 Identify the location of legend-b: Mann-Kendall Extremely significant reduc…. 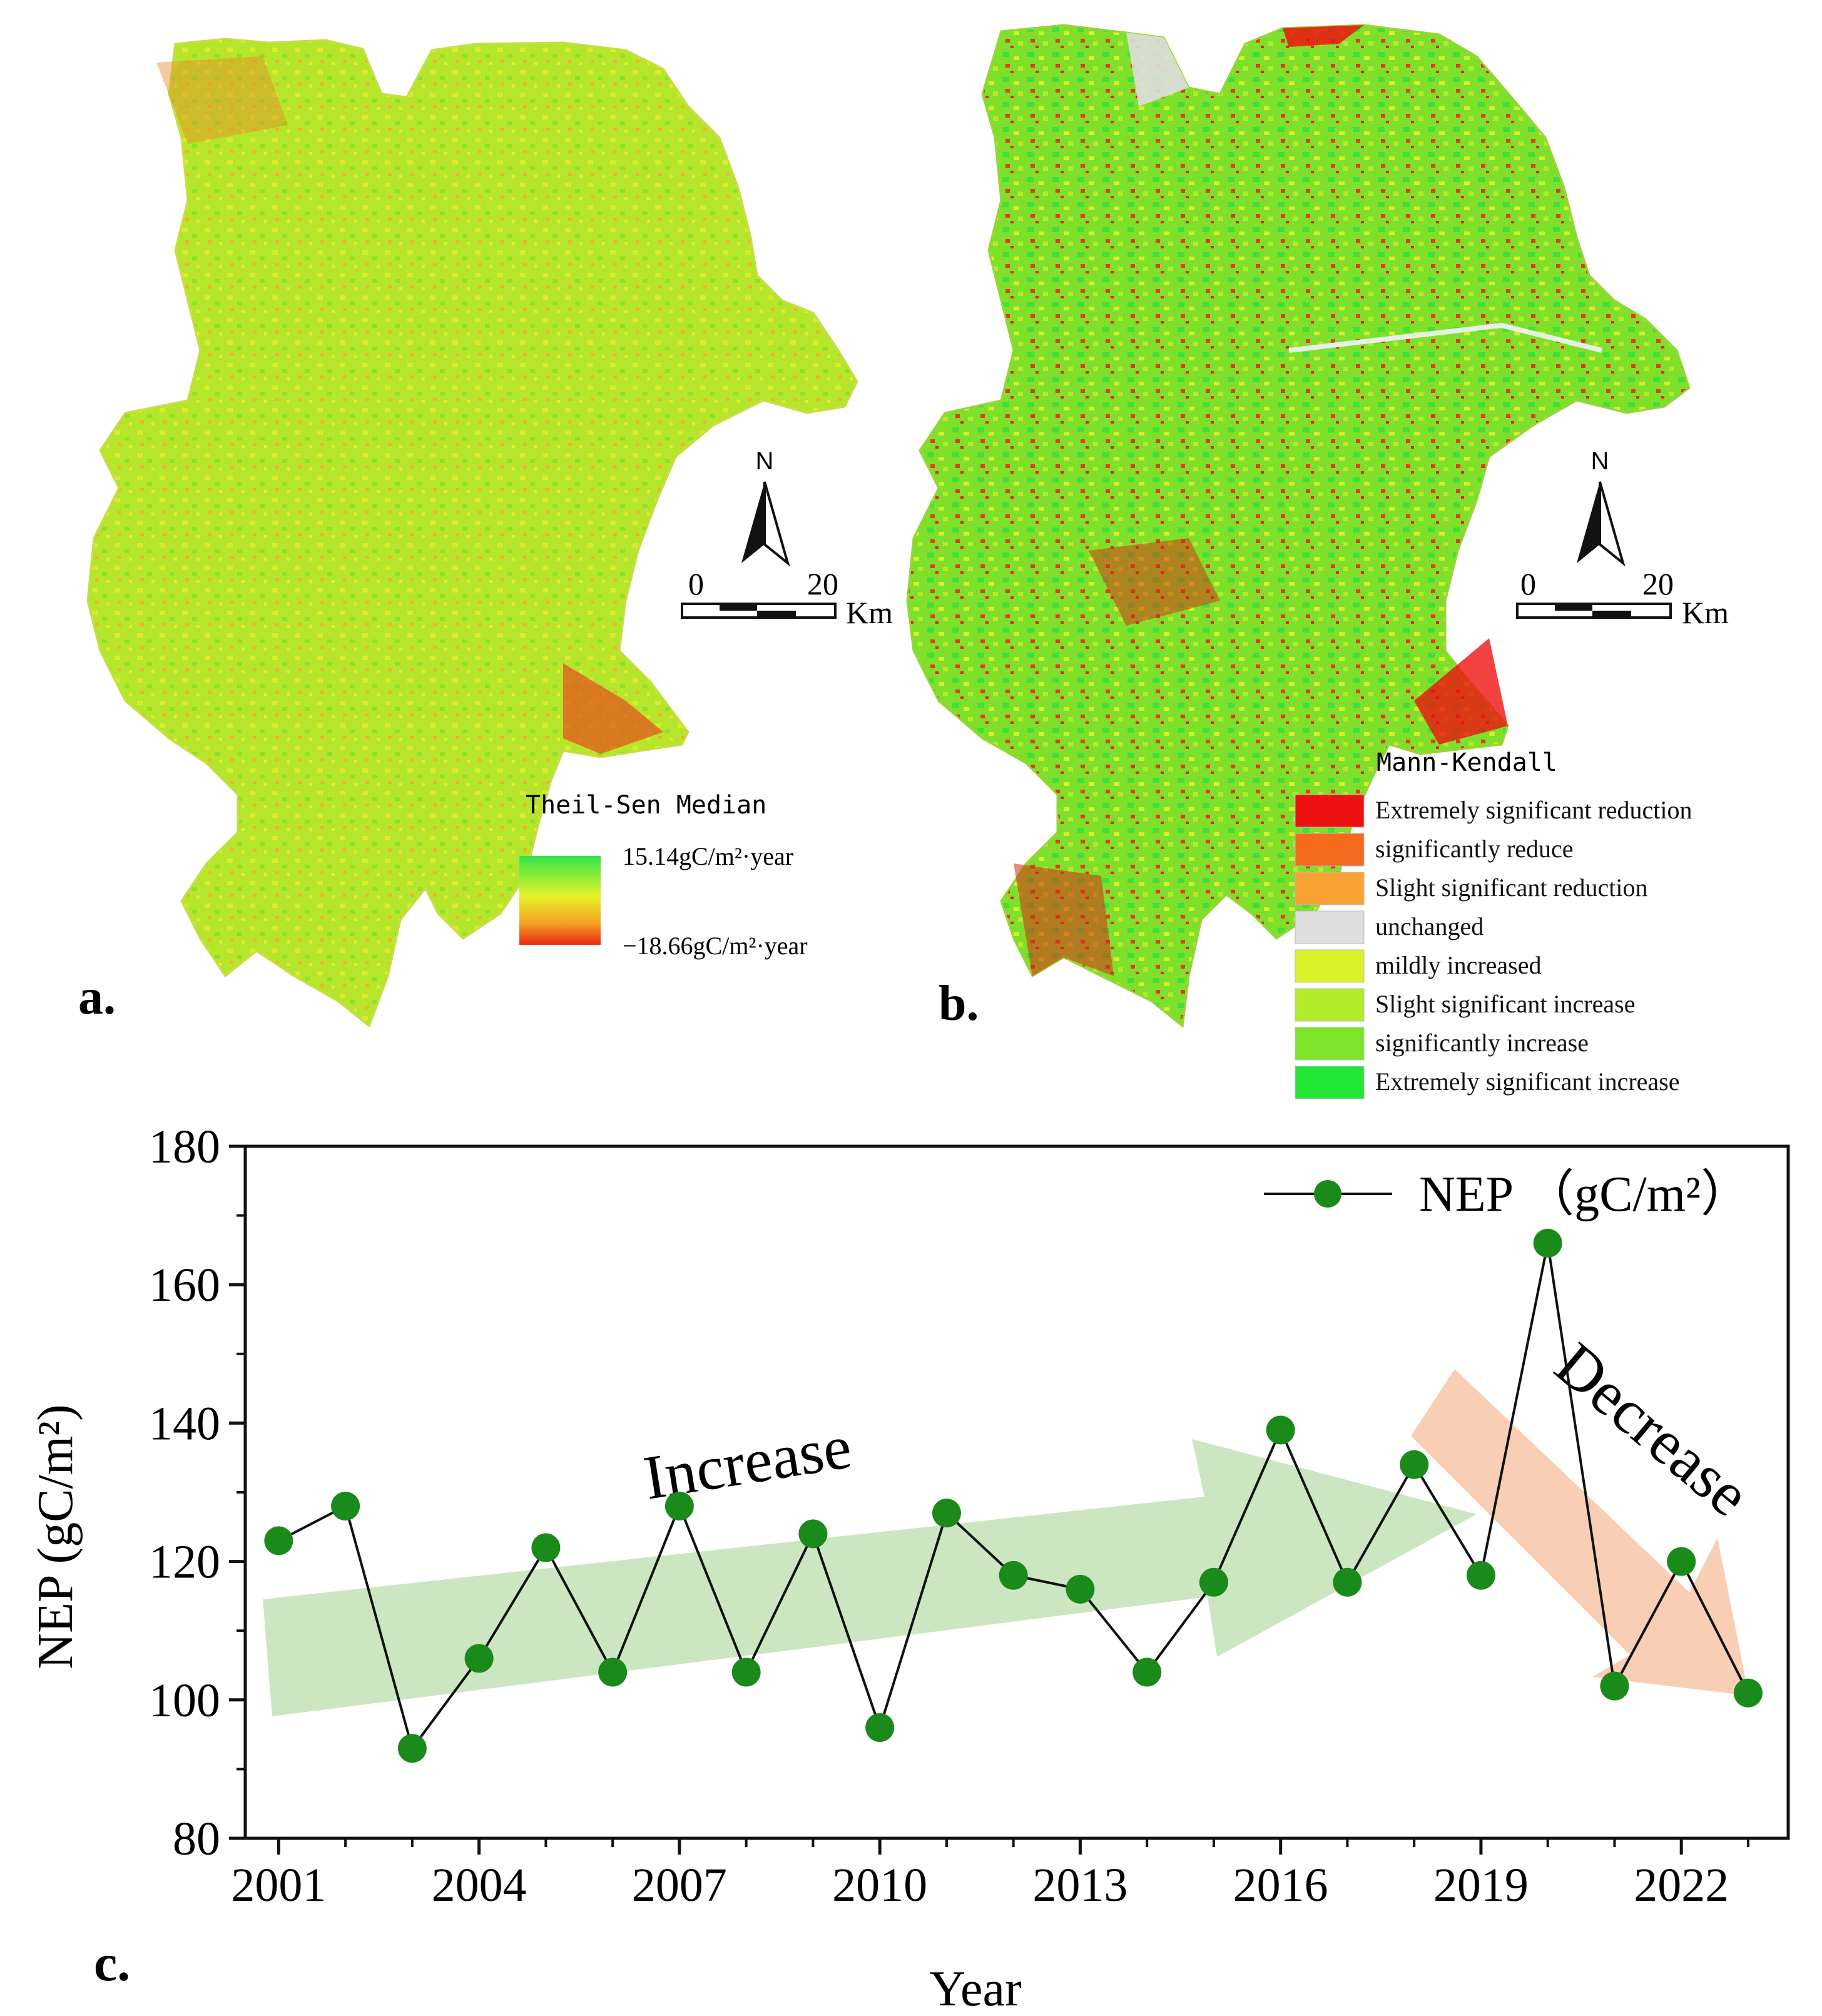
(1493, 923).